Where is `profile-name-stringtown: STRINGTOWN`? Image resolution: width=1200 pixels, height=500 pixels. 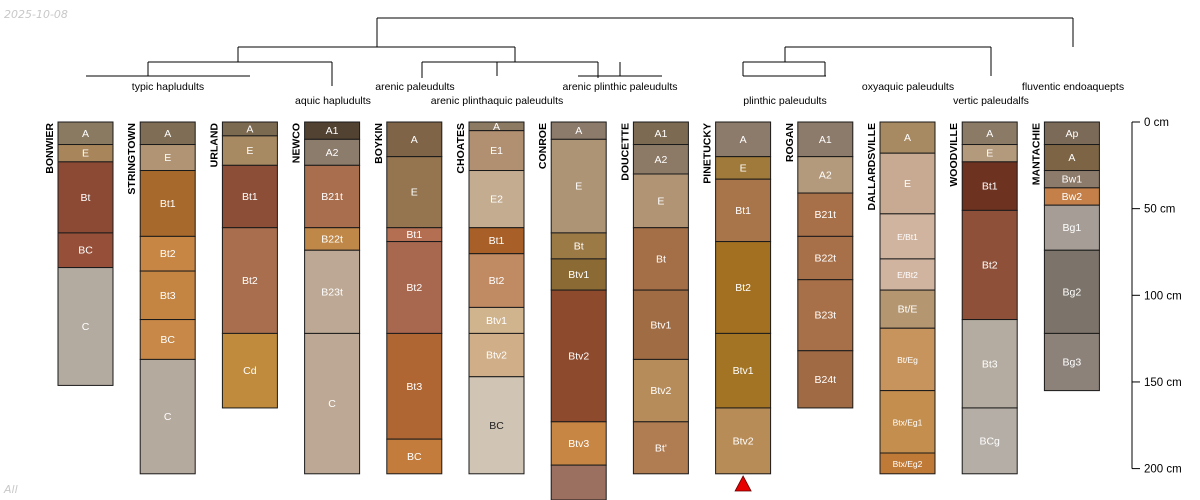
profile-name-stringtown: STRINGTOWN is located at coordinates (132, 159).